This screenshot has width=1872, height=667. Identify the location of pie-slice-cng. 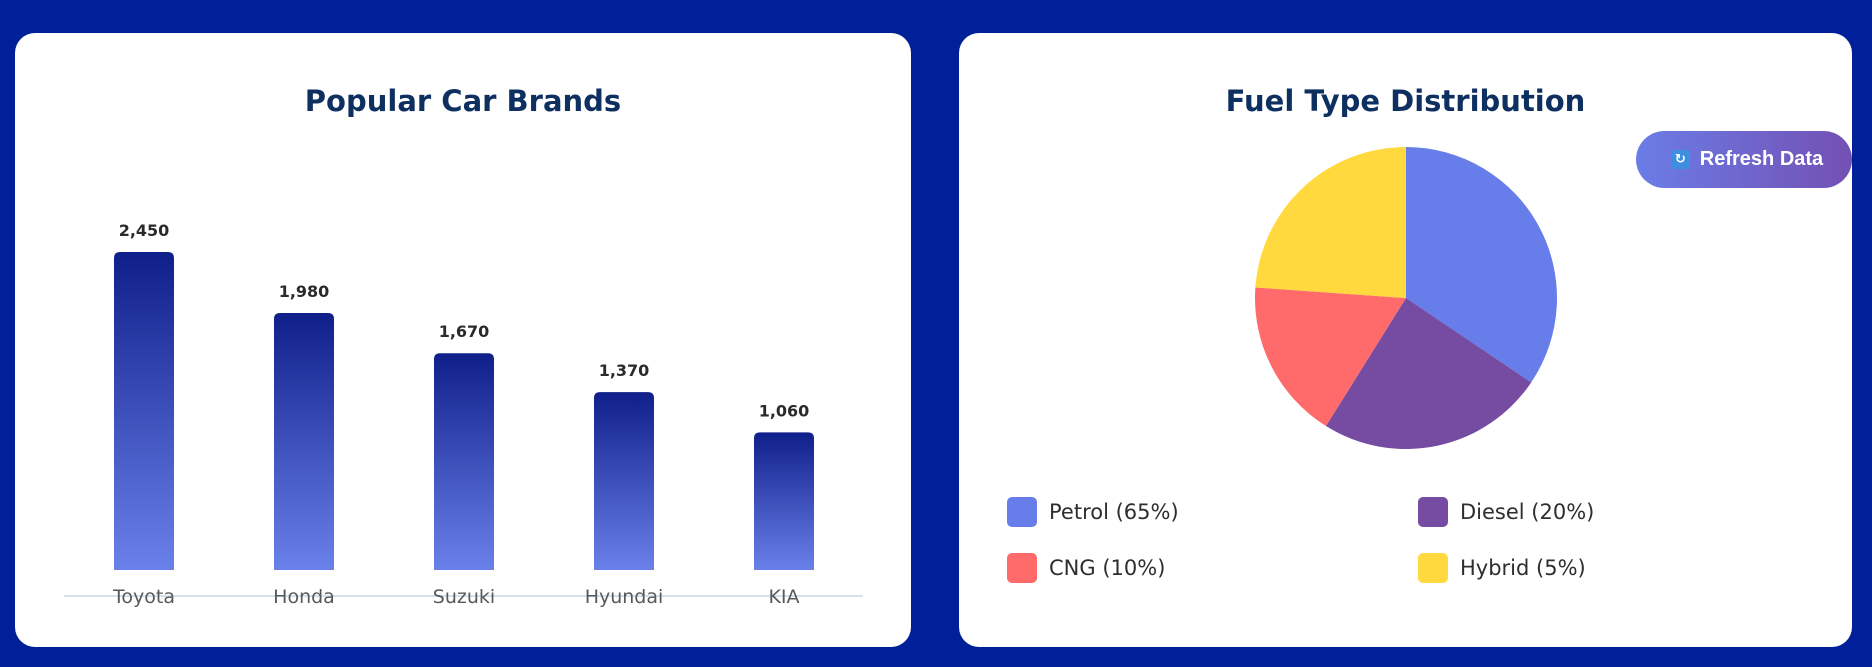
(1330, 357).